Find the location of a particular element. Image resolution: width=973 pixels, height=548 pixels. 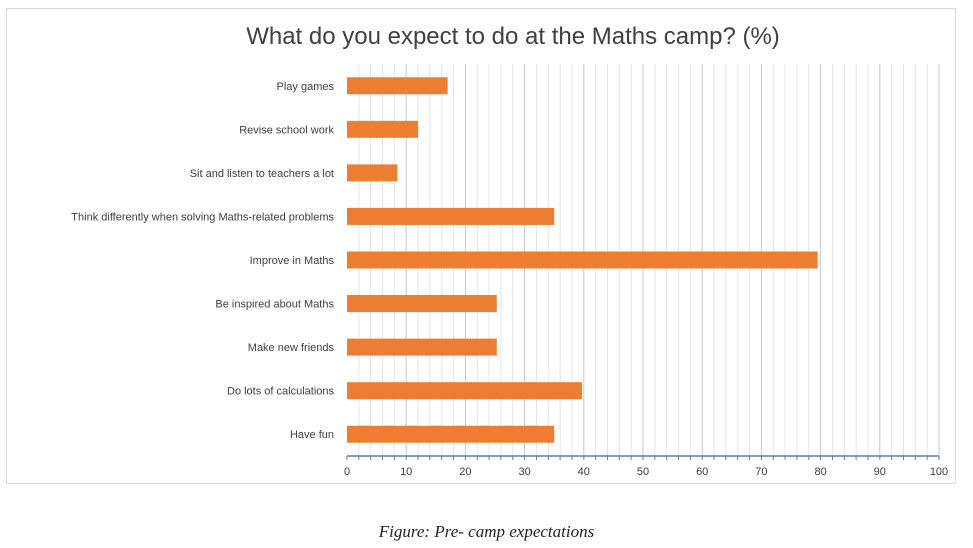

x-tick-label: 90 is located at coordinates (880, 472).